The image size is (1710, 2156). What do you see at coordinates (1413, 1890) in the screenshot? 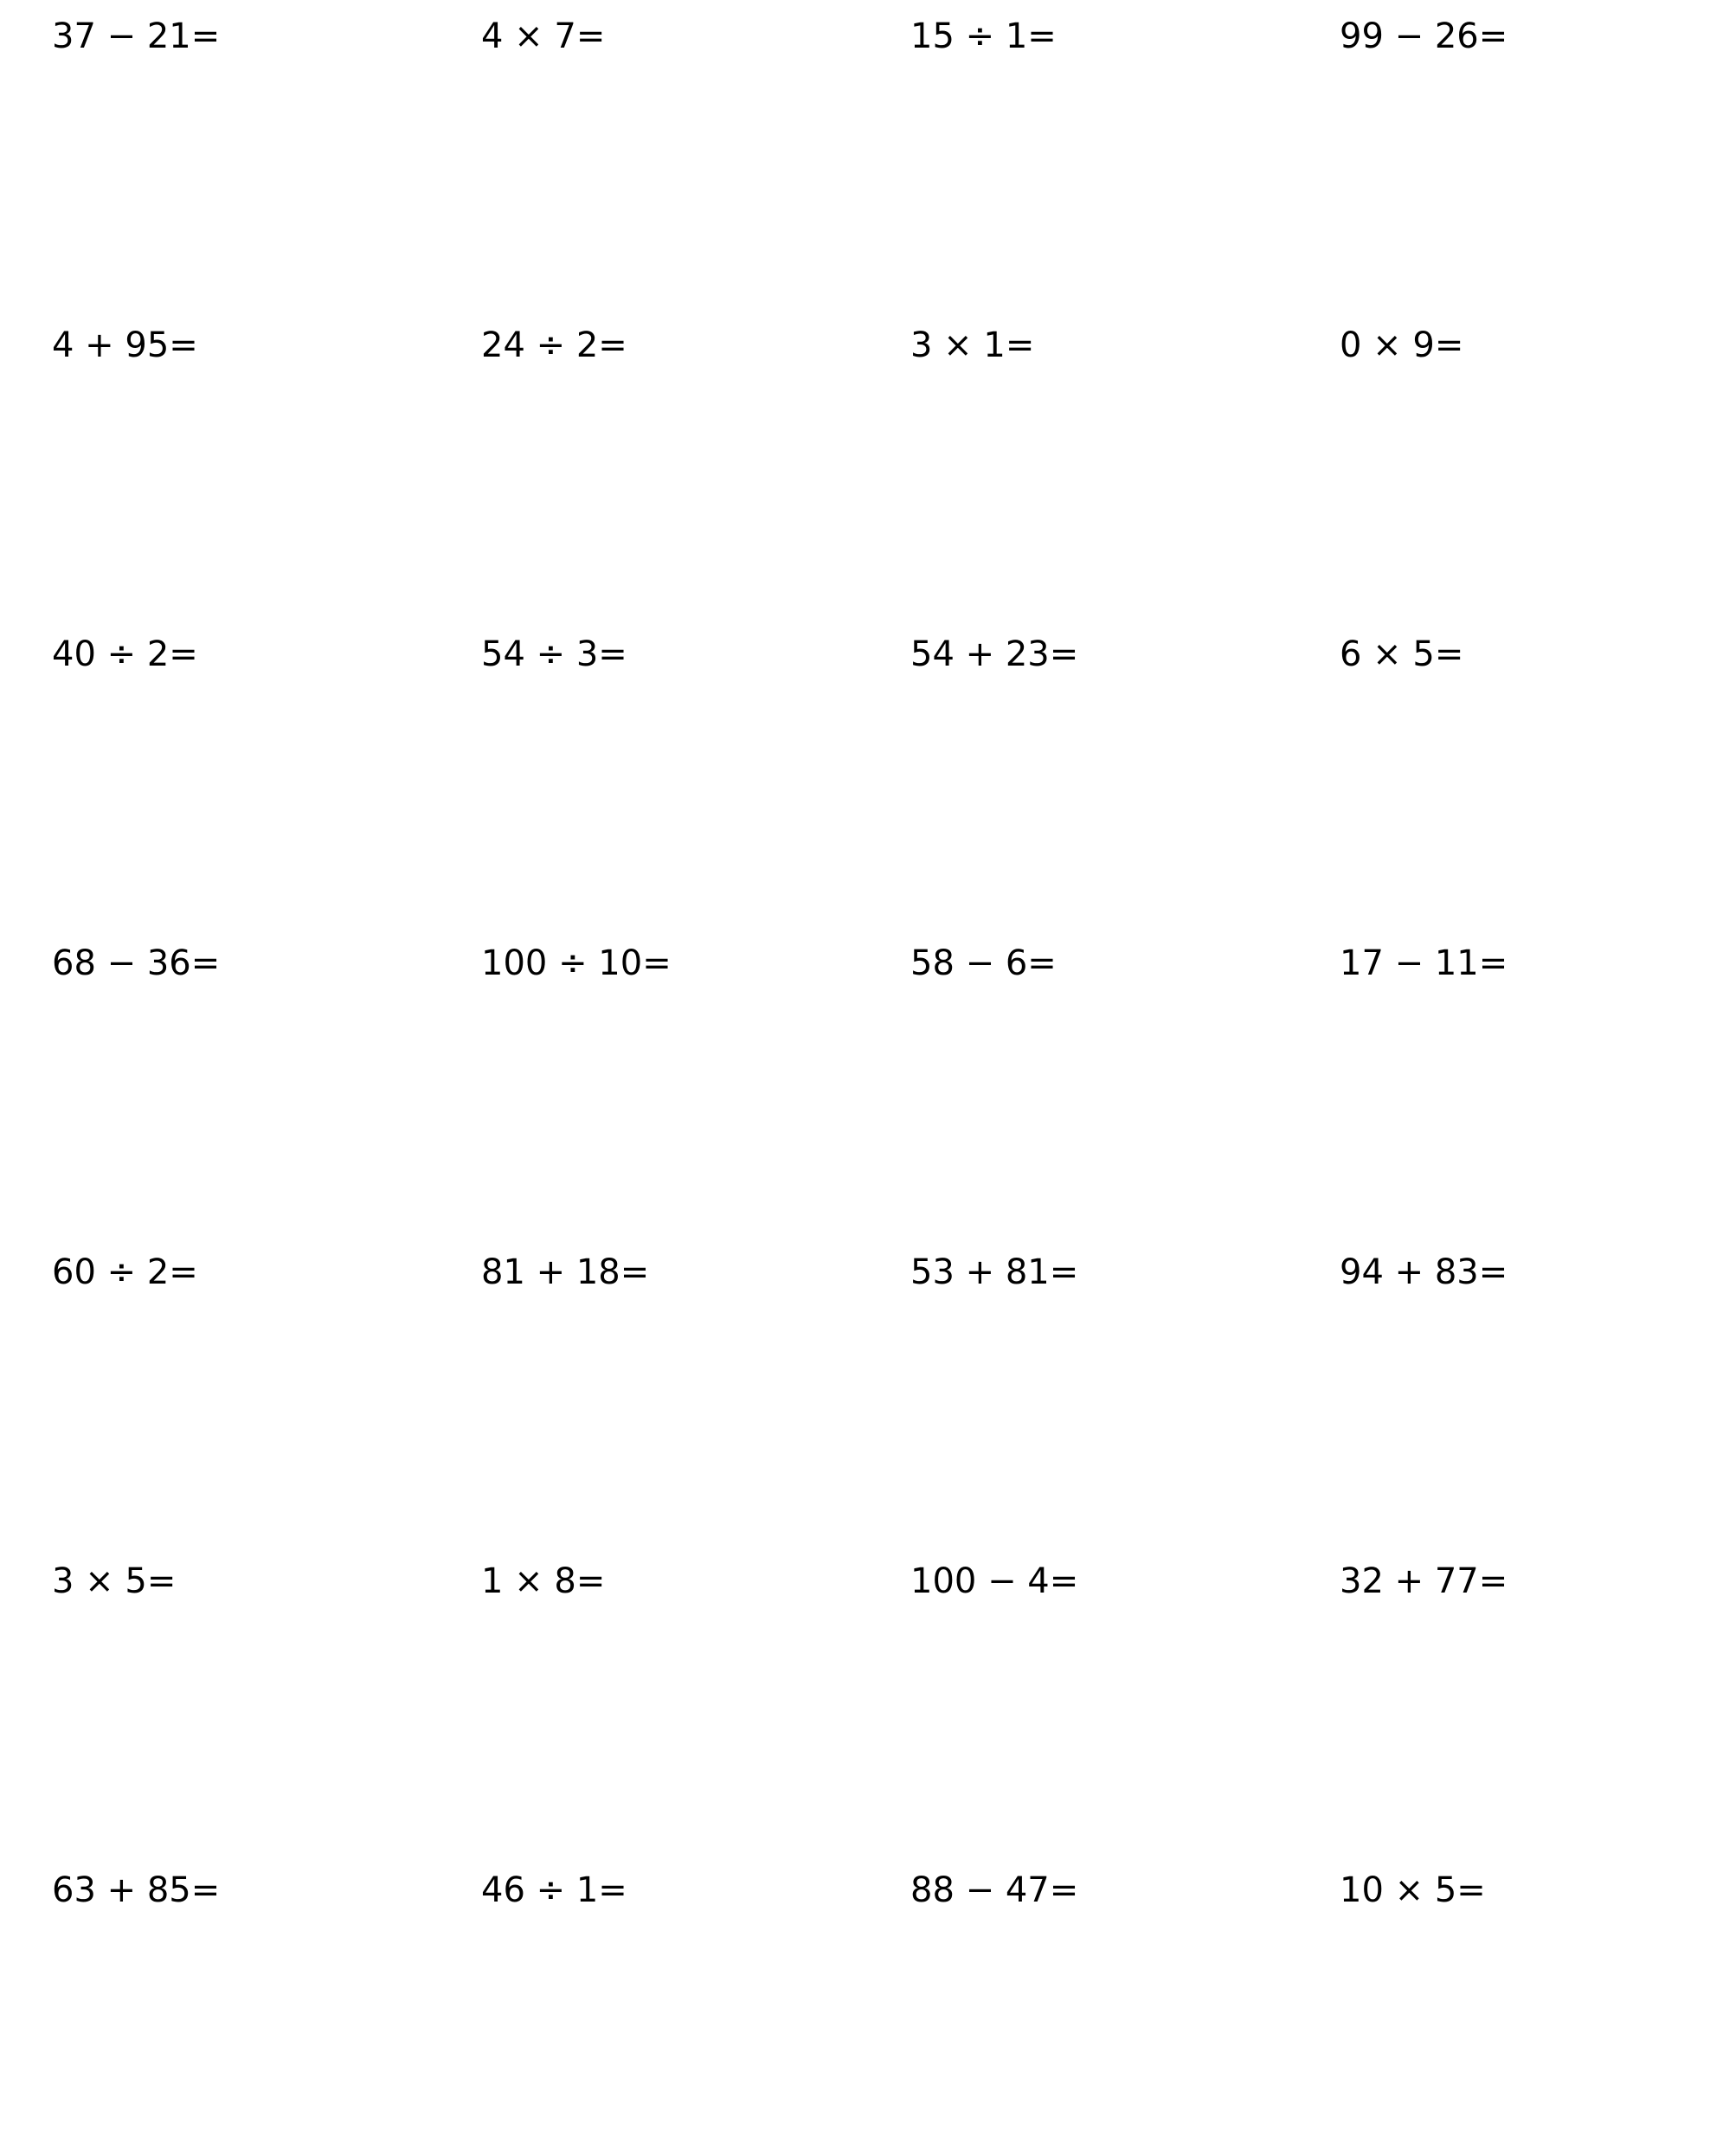
I see `problem: 10 × 5=` at bounding box center [1413, 1890].